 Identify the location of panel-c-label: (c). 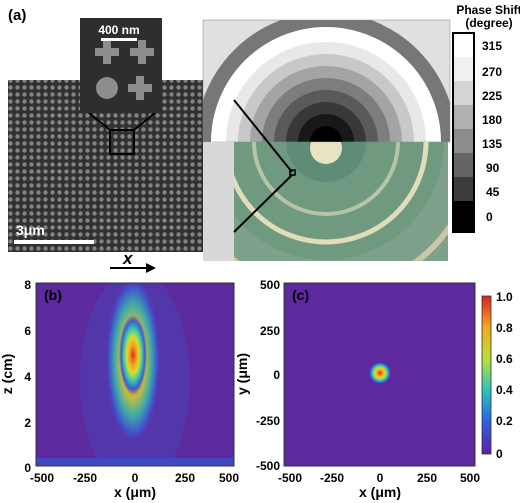
(300, 295).